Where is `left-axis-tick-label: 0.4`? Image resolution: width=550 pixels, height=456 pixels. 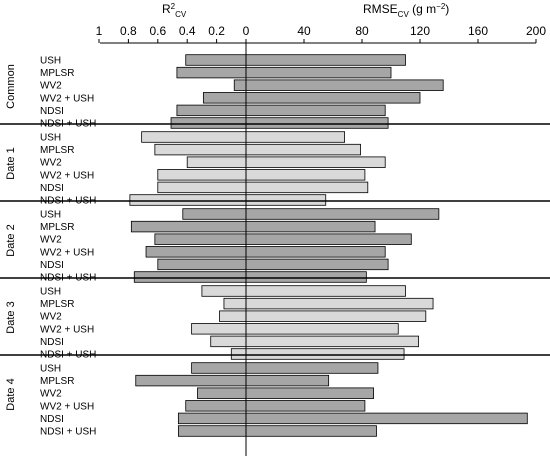 left-axis-tick-label: 0.4 is located at coordinates (187, 31).